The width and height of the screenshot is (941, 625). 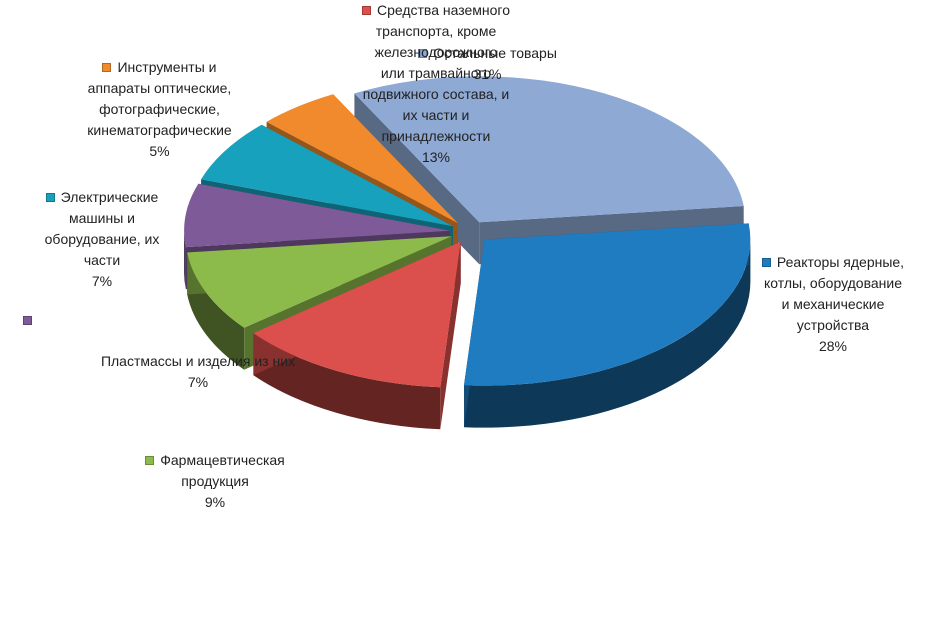 I want to click on data-label-instruments-name-2: аппараты оптические,, so click(x=159, y=88).